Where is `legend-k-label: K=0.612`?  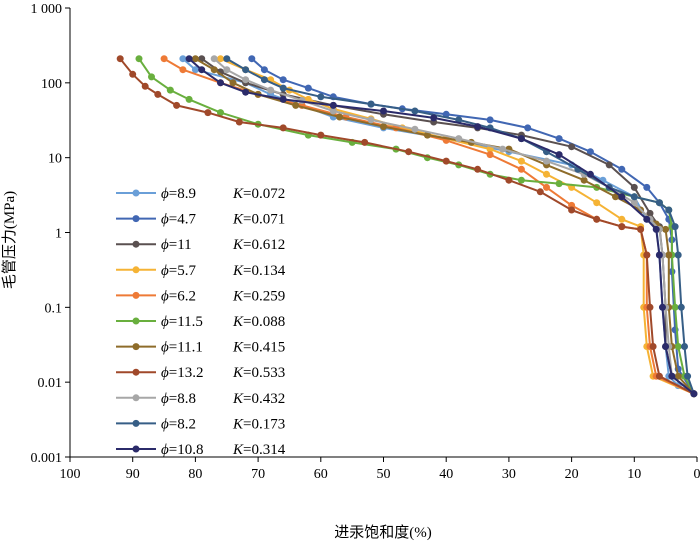
legend-k-label: K=0.612 is located at coordinates (258, 245).